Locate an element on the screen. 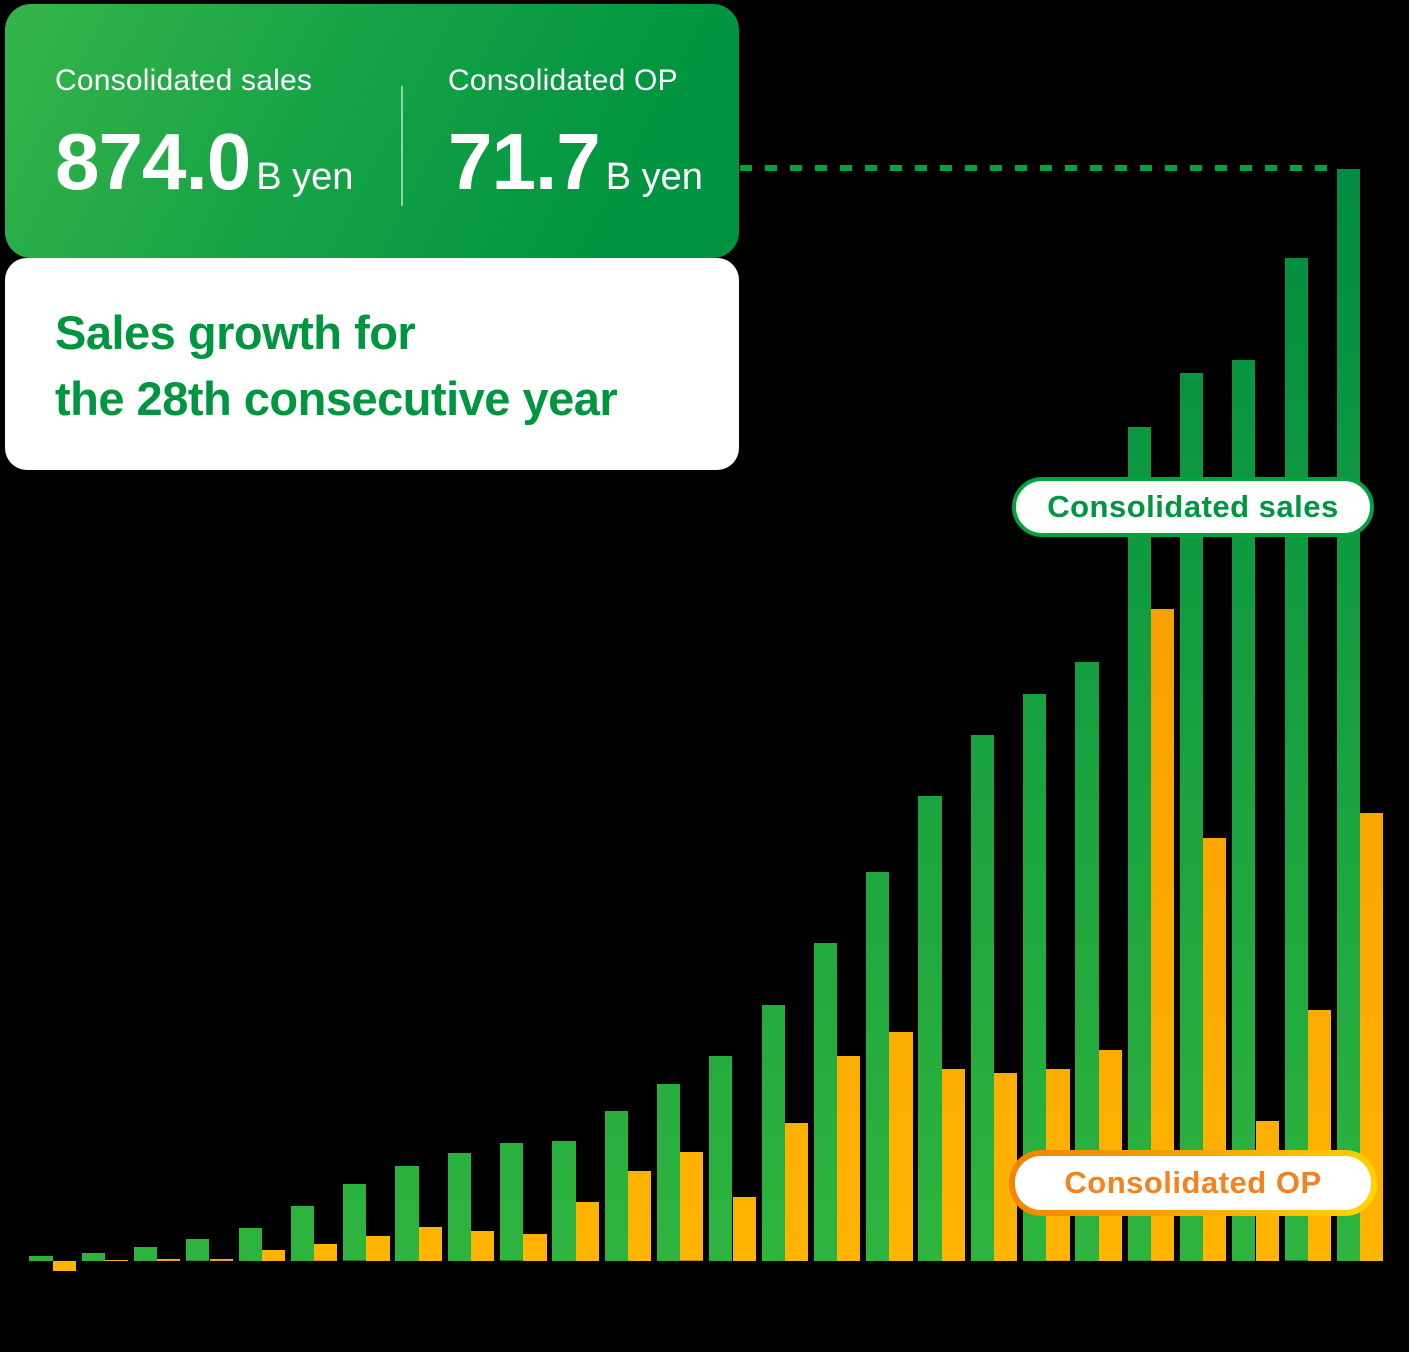 The image size is (1409, 1352). sales-stat: Consolidated sales 874.0 B yen is located at coordinates (220, 136).